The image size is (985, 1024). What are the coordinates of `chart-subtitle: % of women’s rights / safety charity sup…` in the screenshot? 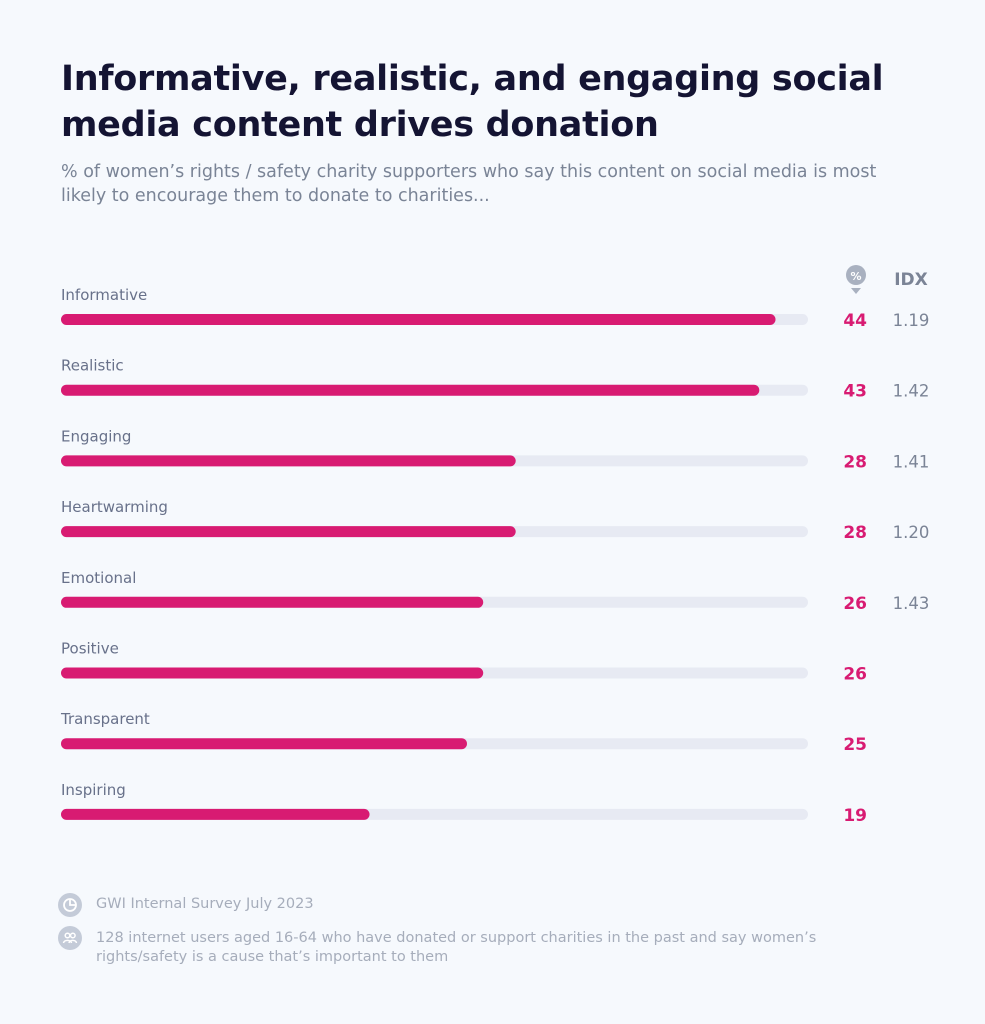 It's located at (469, 184).